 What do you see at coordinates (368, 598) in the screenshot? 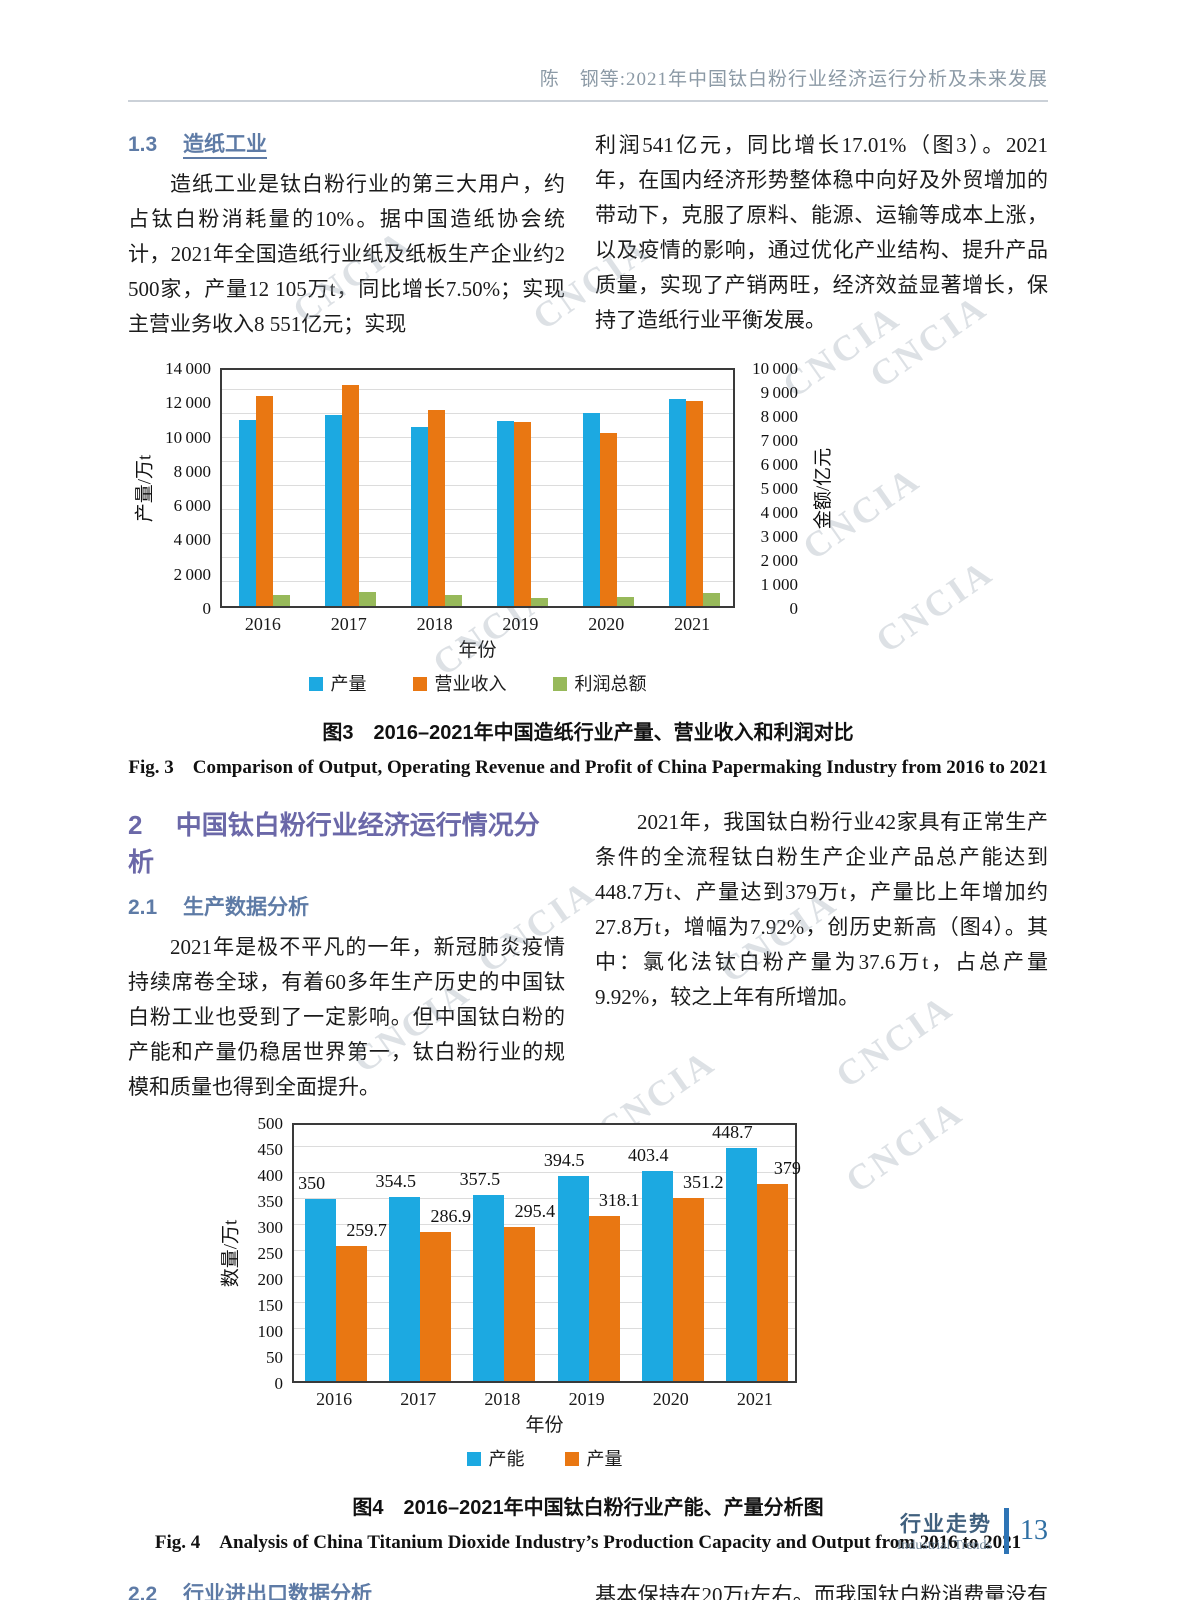
I see `bar-利润总额-2017` at bounding box center [368, 598].